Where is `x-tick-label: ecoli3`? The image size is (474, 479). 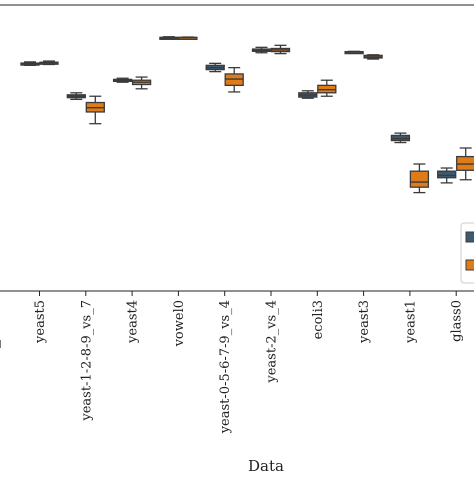 x-tick-label: ecoli3 is located at coordinates (318, 319).